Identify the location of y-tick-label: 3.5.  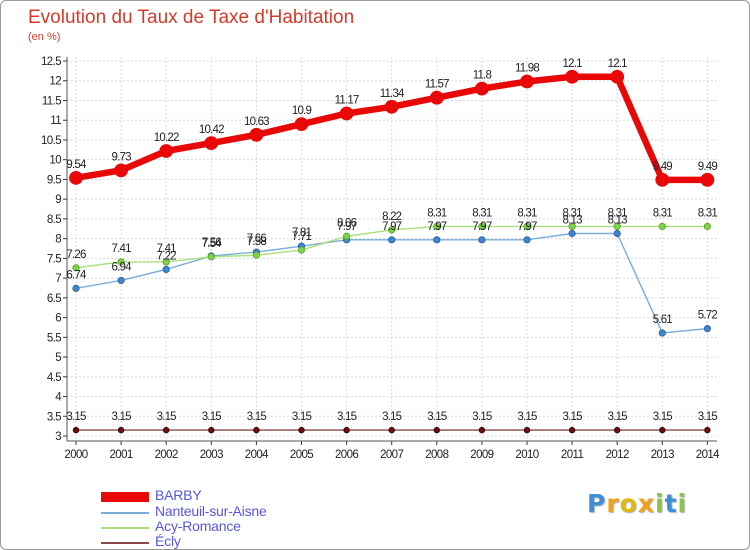
(54, 417).